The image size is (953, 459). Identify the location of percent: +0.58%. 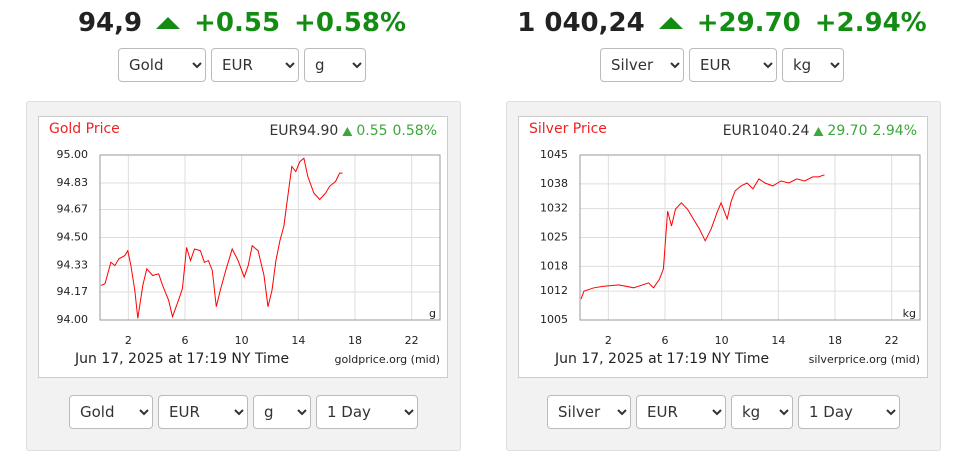
(350, 23).